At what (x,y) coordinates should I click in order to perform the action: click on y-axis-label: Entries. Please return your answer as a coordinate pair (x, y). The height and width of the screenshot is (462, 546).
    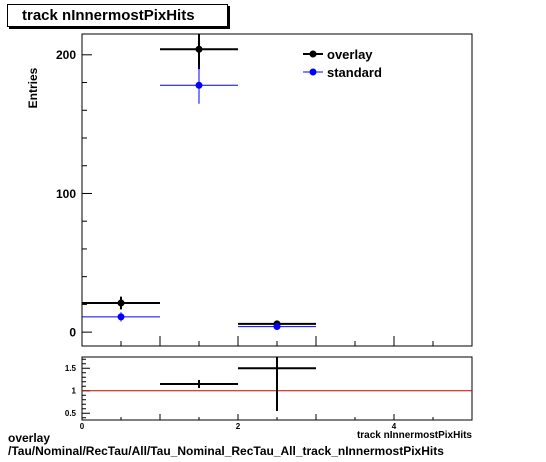
    Looking at the image, I should click on (33, 87).